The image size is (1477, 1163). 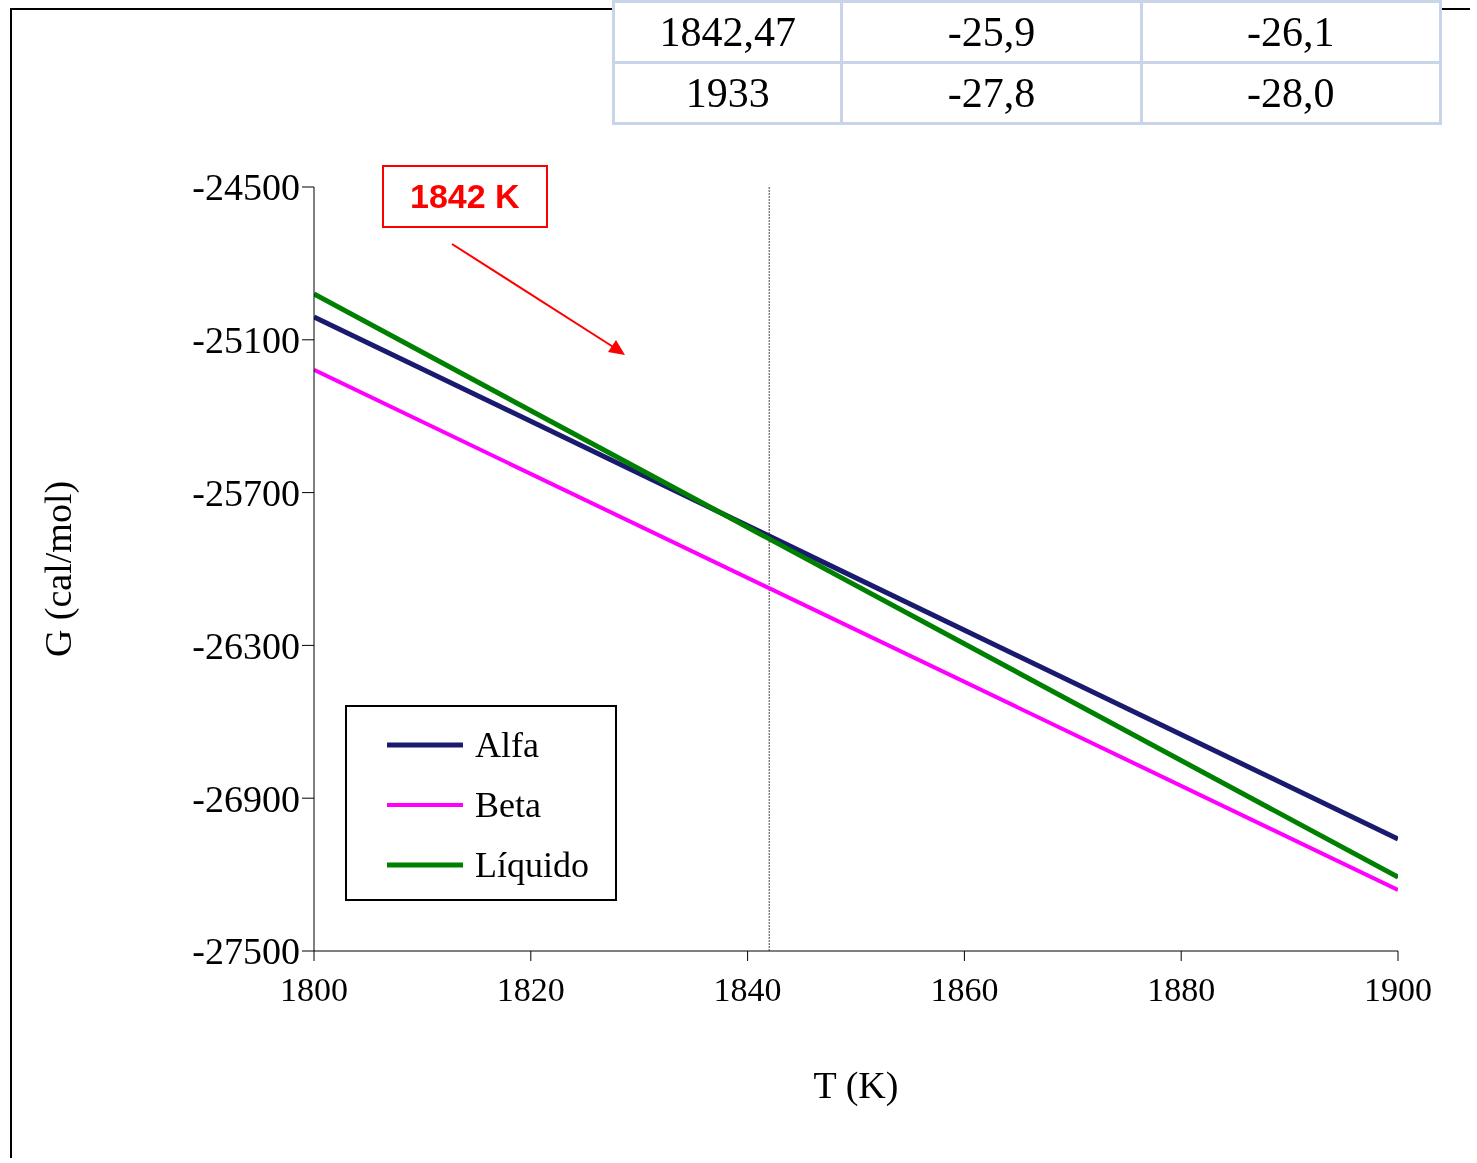 What do you see at coordinates (246, 187) in the screenshot?
I see `y-tick-label: -24500` at bounding box center [246, 187].